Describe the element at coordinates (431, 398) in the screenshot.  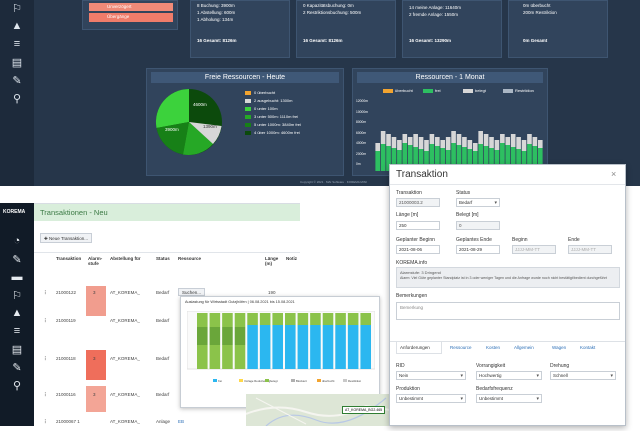
I see `produktion-select: Unbestimmt` at that location.